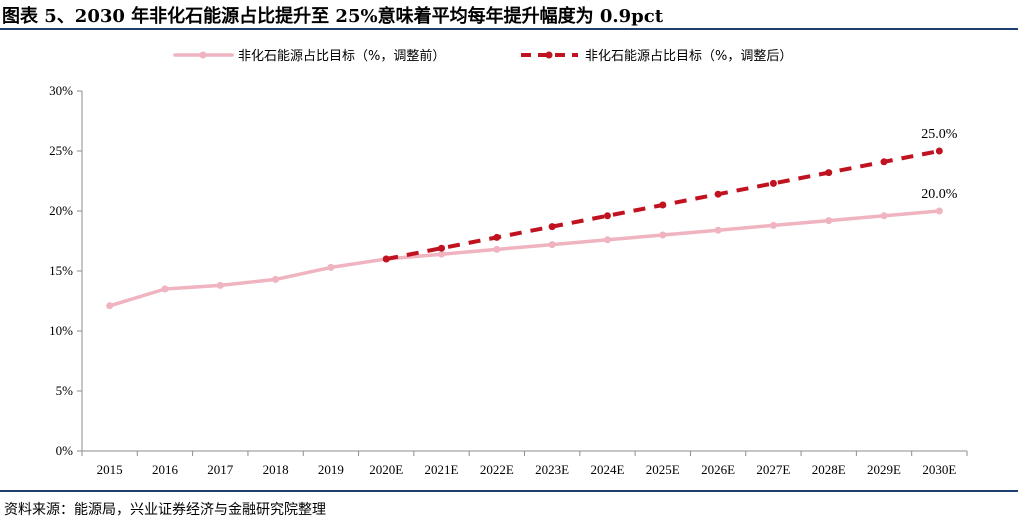  What do you see at coordinates (276, 469) in the screenshot?
I see `x-tick-label: 2018` at bounding box center [276, 469].